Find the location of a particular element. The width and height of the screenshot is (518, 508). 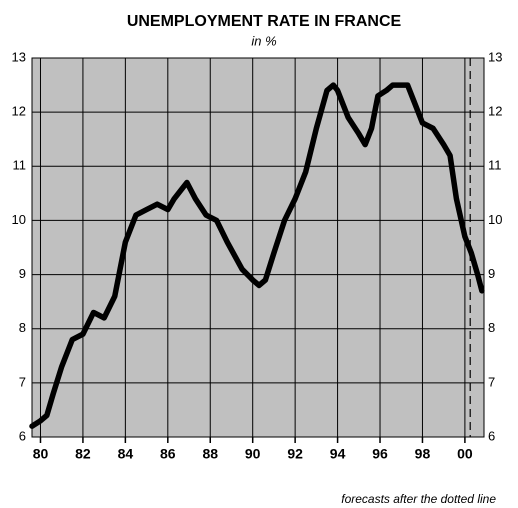

x-tick-label: 96 is located at coordinates (380, 454).